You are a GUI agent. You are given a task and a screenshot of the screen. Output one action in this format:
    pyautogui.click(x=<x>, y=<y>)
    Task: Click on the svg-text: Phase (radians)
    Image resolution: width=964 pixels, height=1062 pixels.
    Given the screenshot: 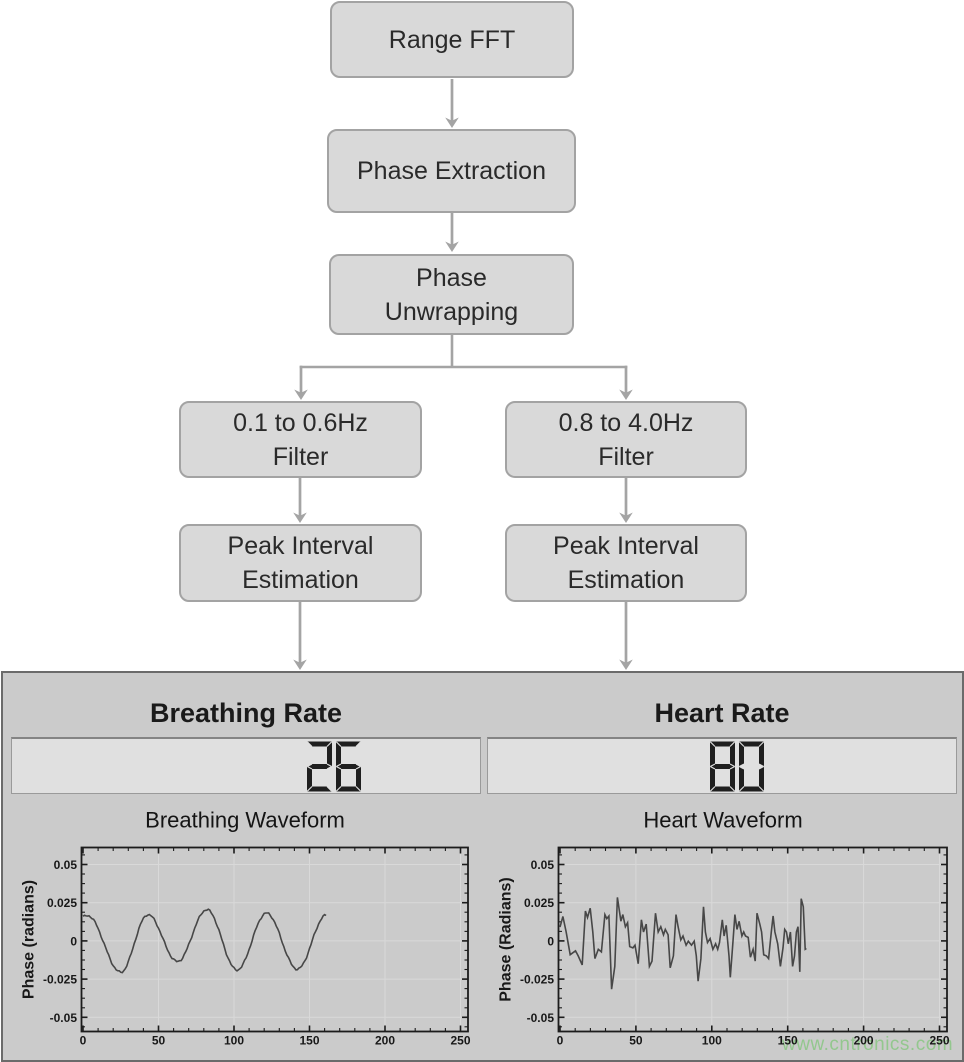 What is the action you would take?
    pyautogui.click(x=29, y=939)
    